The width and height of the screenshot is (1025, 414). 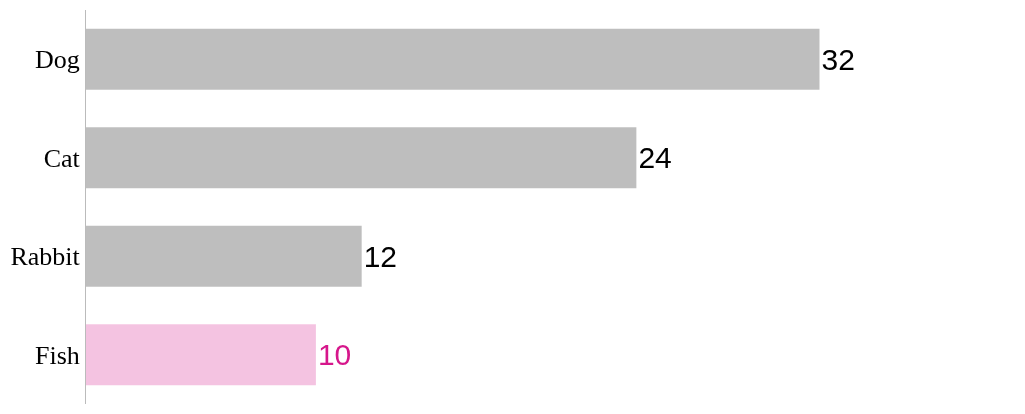 What do you see at coordinates (380, 256) in the screenshot?
I see `data-label: 12` at bounding box center [380, 256].